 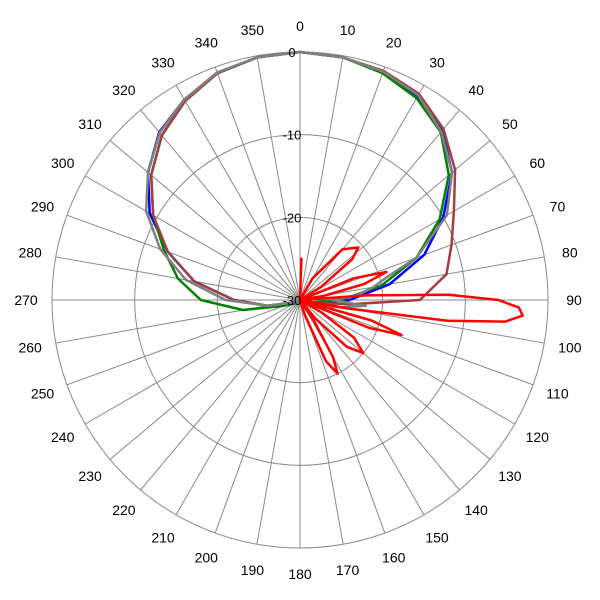 What do you see at coordinates (292, 217) in the screenshot?
I see `radial-tick-label: -20` at bounding box center [292, 217].